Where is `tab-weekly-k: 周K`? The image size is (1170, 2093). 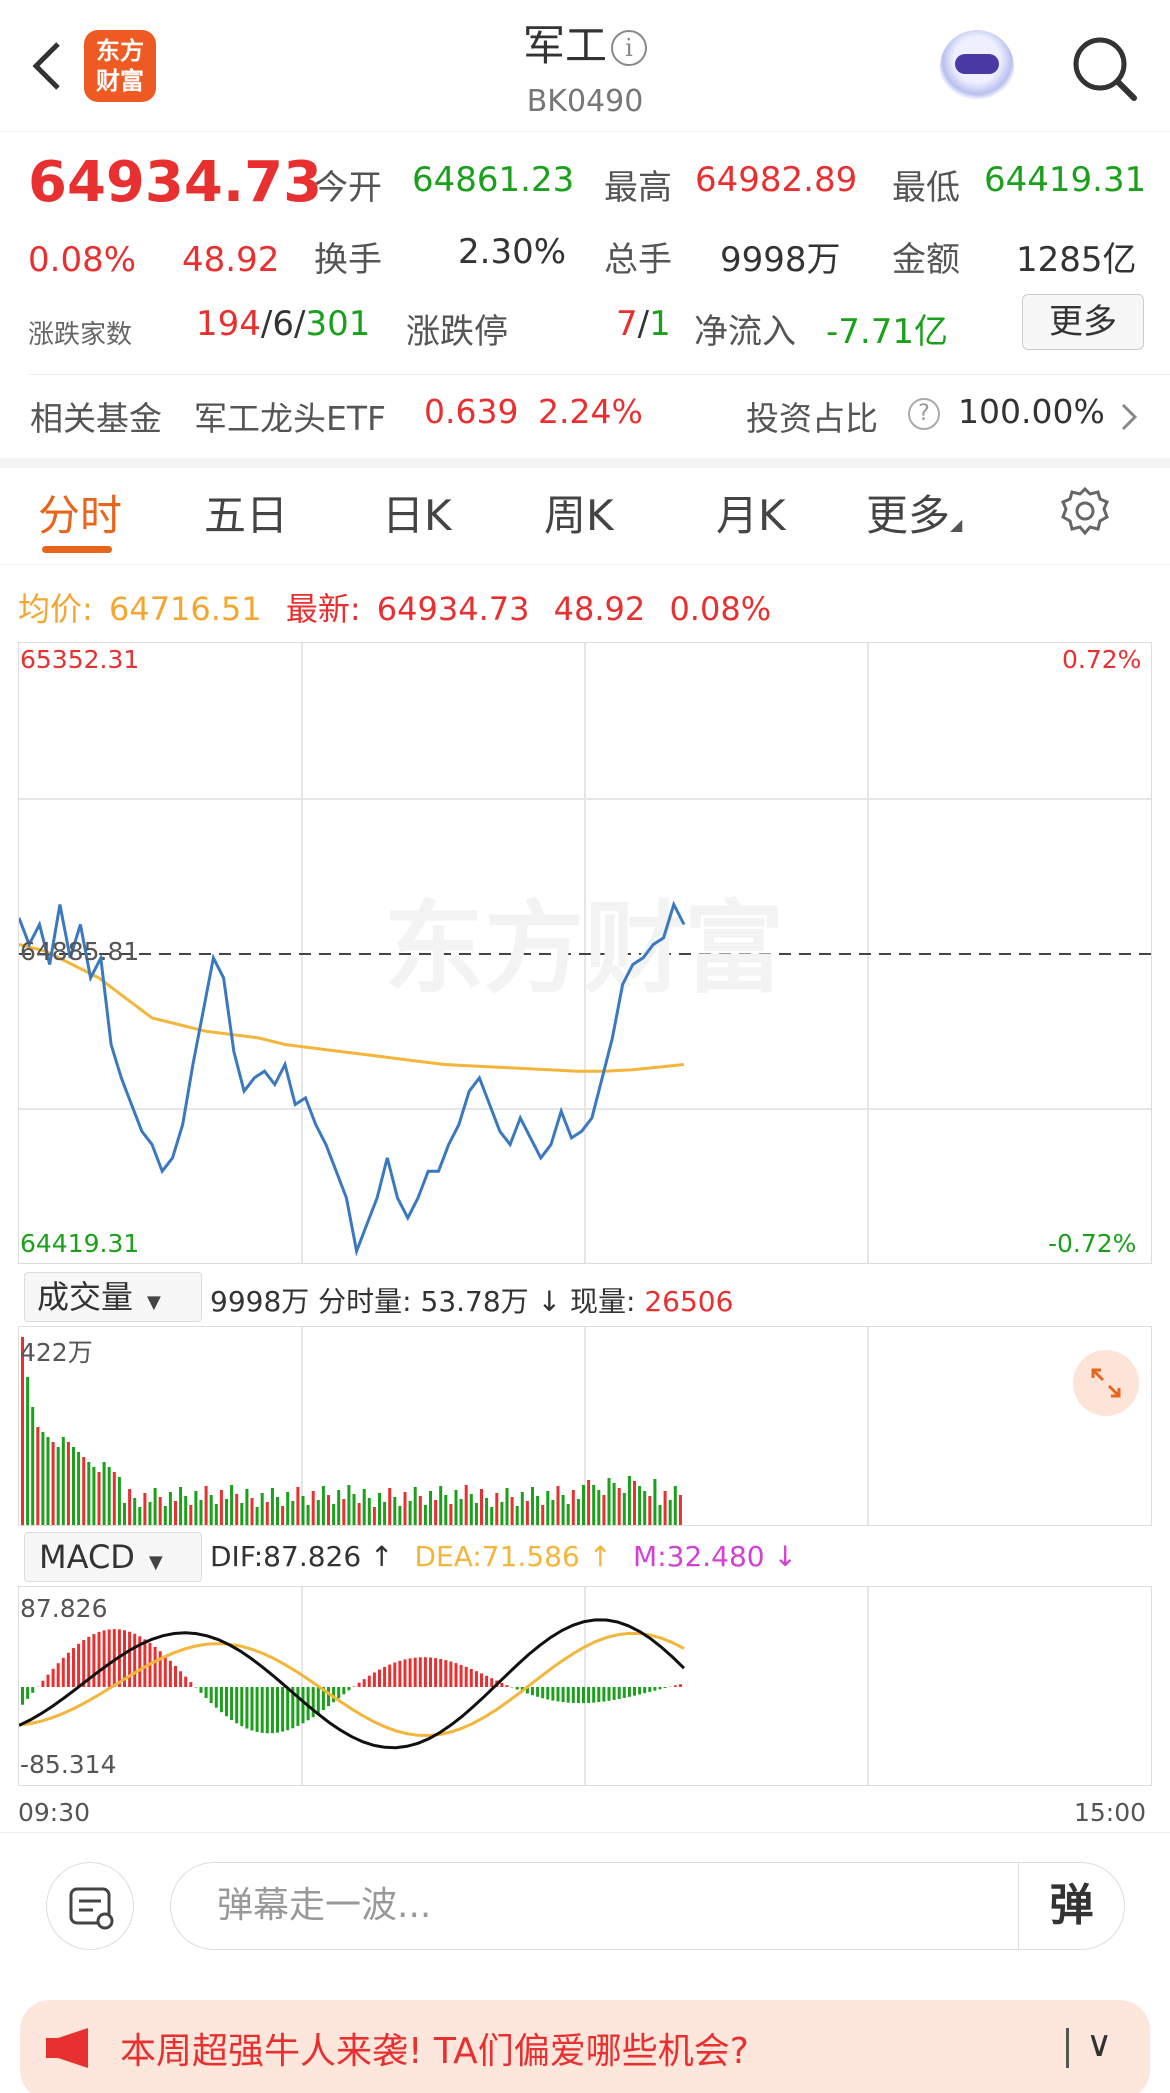 tab-weekly-k: 周K is located at coordinates (579, 515).